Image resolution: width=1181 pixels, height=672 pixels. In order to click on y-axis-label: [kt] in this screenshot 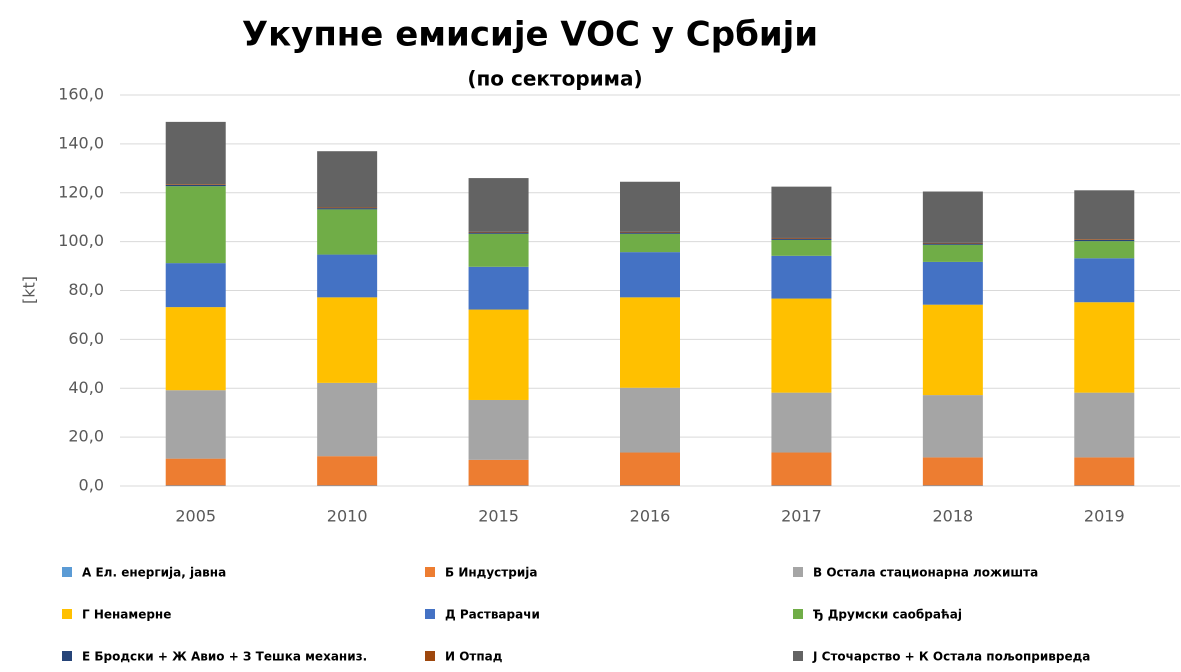, I will do `click(29, 290)`.